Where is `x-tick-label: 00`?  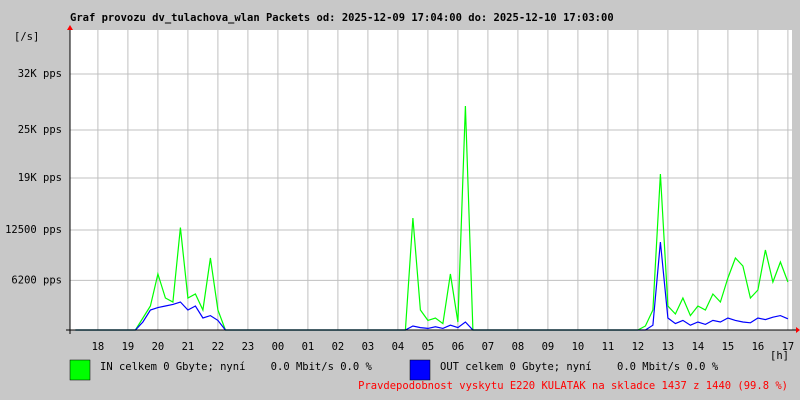 x-tick-label: 00 is located at coordinates (278, 347).